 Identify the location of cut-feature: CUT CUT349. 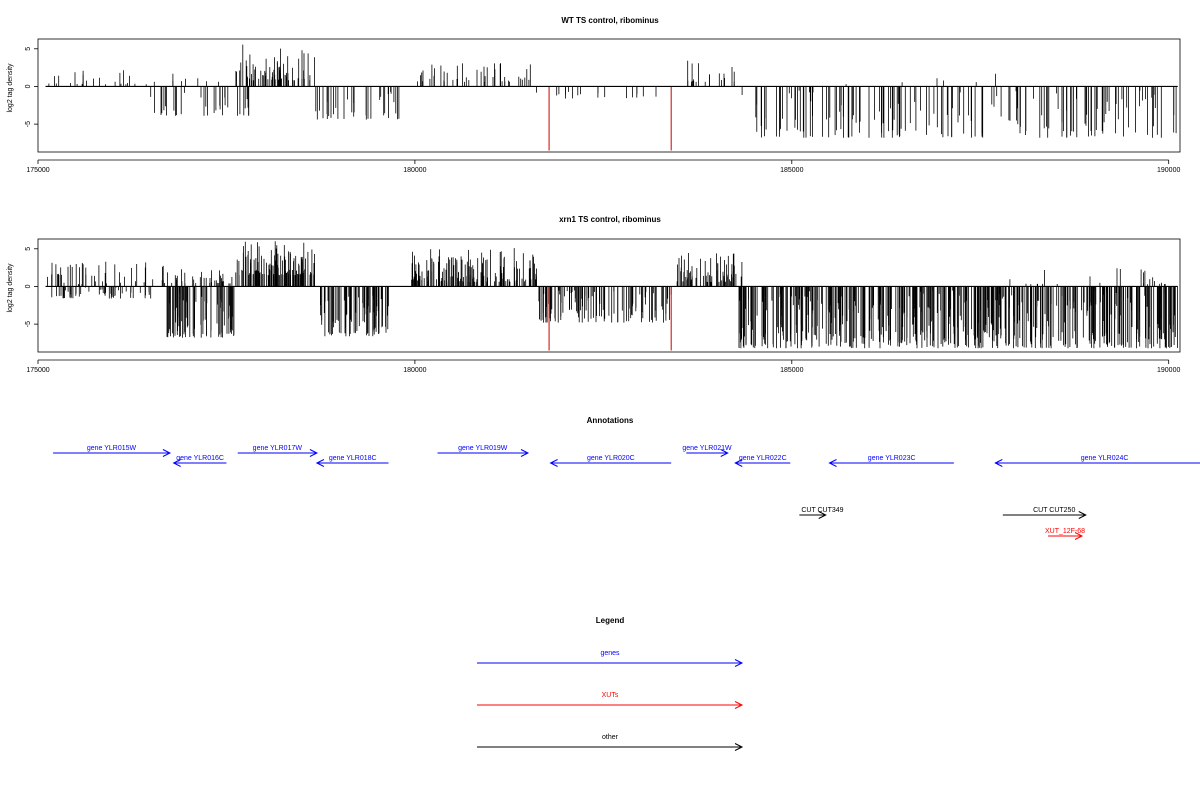
(821, 513).